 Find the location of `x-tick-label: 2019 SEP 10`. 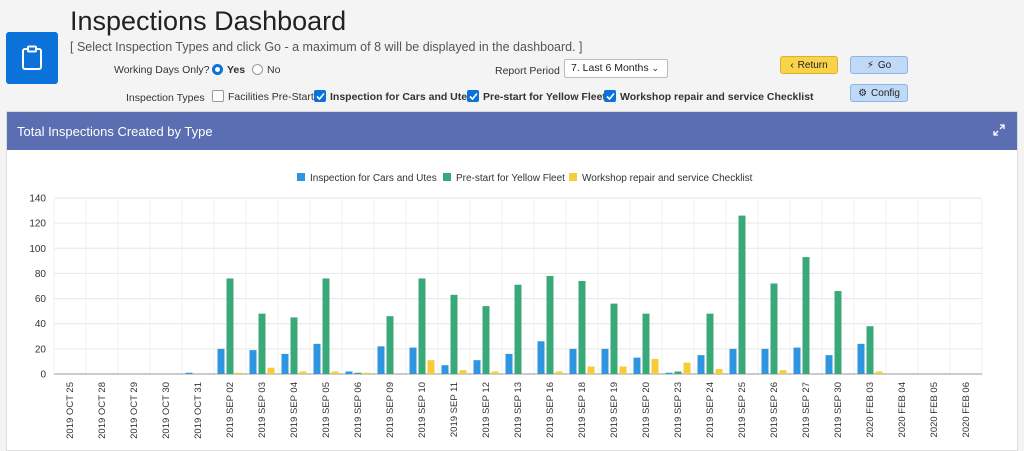

x-tick-label: 2019 SEP 10 is located at coordinates (422, 410).